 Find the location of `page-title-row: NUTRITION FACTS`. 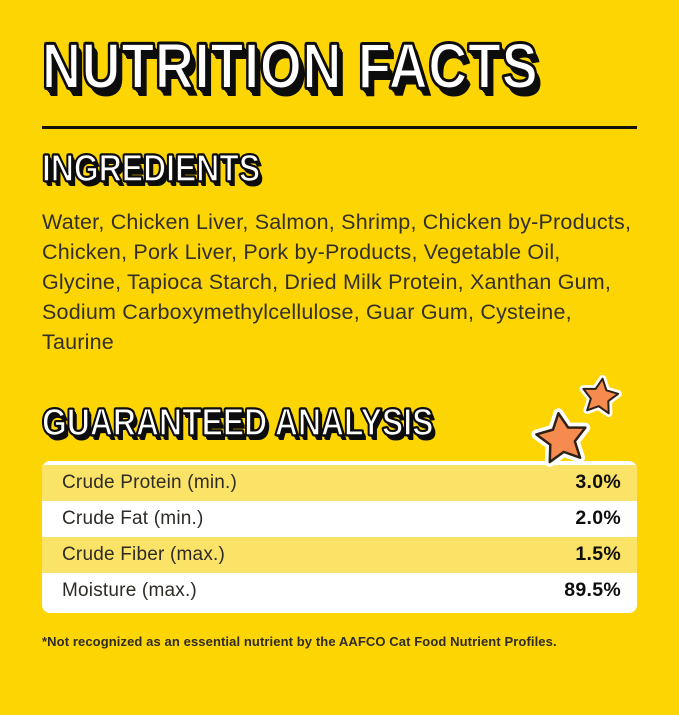

page-title-row: NUTRITION FACTS is located at coordinates (339, 66).